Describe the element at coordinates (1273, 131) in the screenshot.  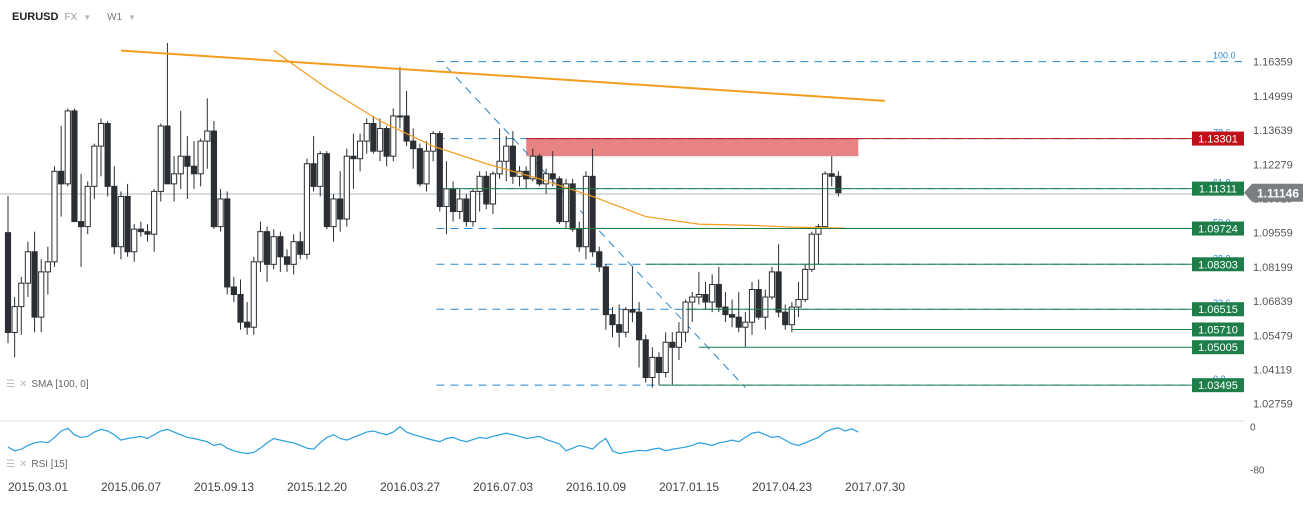
I see `y-tick-label: 1.13639` at that location.